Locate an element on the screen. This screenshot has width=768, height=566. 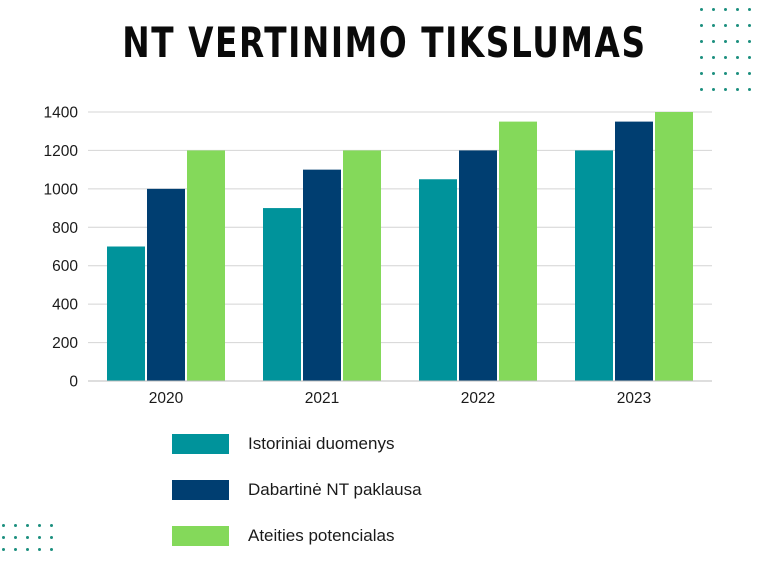
y-tick-label: 800 is located at coordinates (65, 228).